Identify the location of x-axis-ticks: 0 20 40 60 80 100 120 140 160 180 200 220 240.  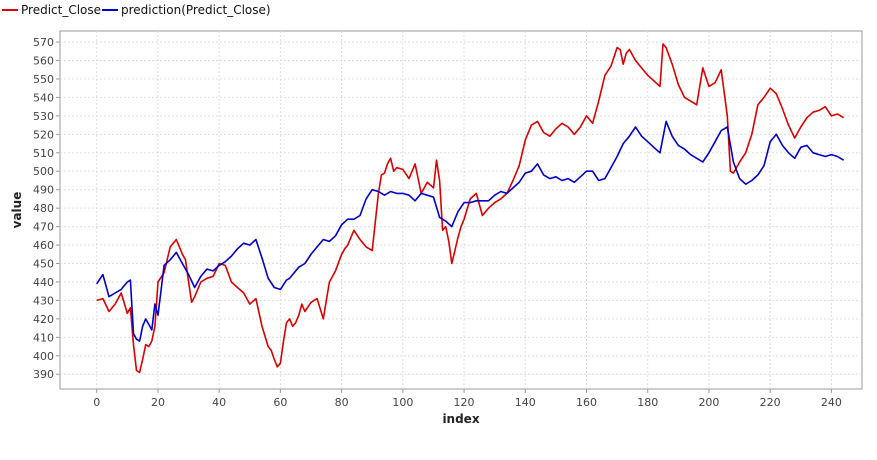
(467, 399).